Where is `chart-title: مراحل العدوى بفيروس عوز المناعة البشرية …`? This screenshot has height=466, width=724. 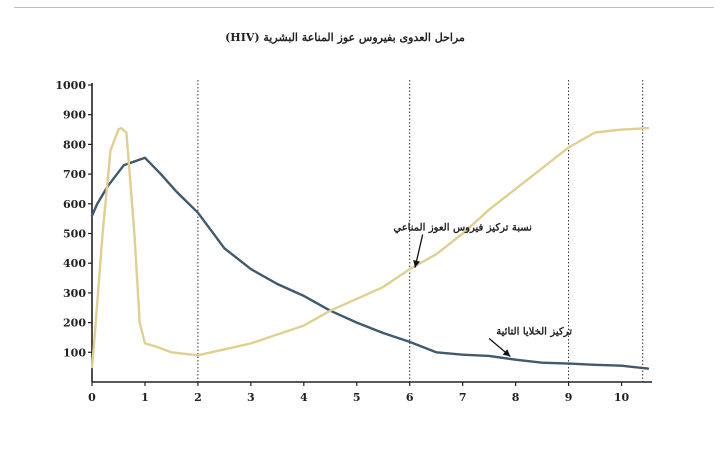 chart-title: مراحل العدوى بفيروس عوز المناعة البشرية … is located at coordinates (345, 37).